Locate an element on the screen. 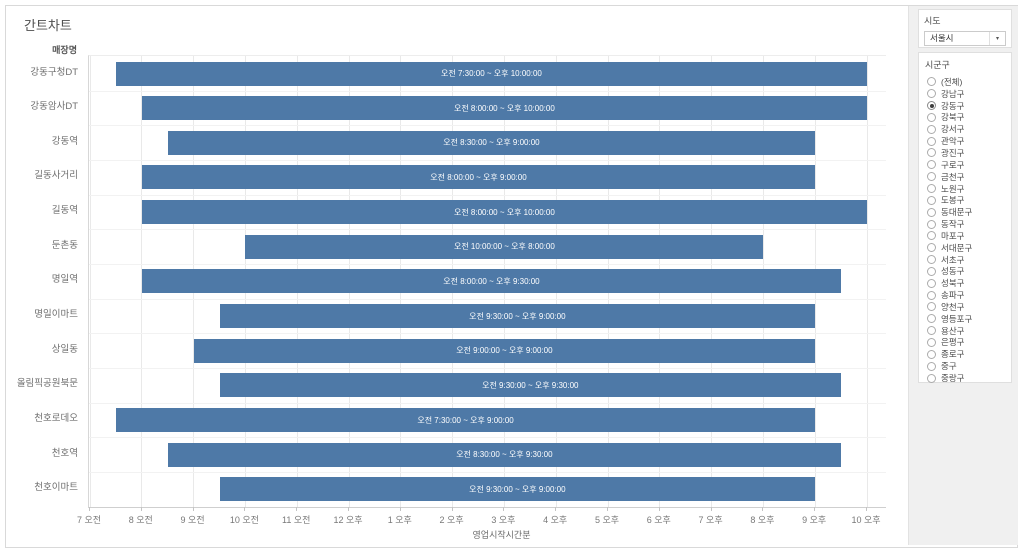 Image resolution: width=1024 pixels, height=560 pixels. row-label: 강동역 is located at coordinates (64, 141).